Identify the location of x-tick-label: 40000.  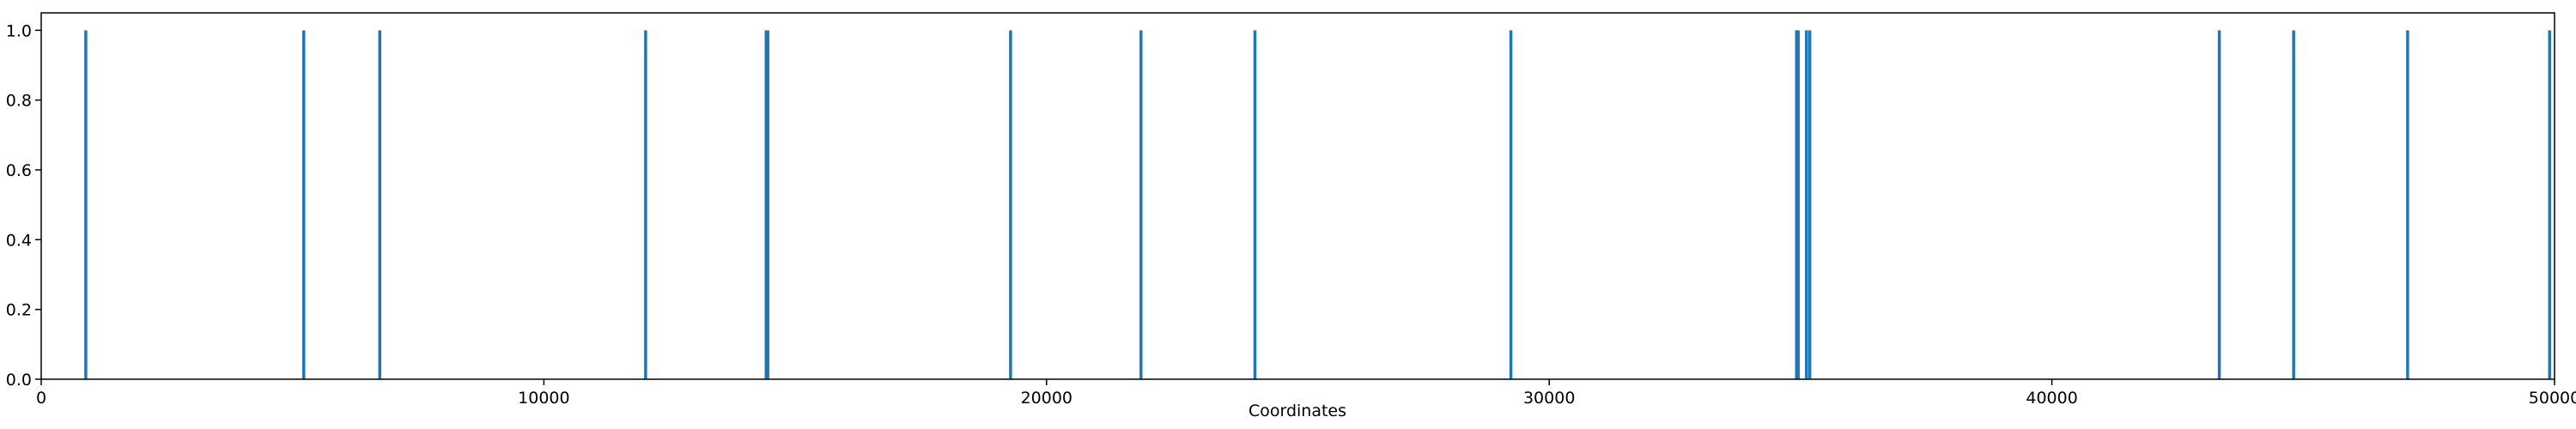
(2051, 398).